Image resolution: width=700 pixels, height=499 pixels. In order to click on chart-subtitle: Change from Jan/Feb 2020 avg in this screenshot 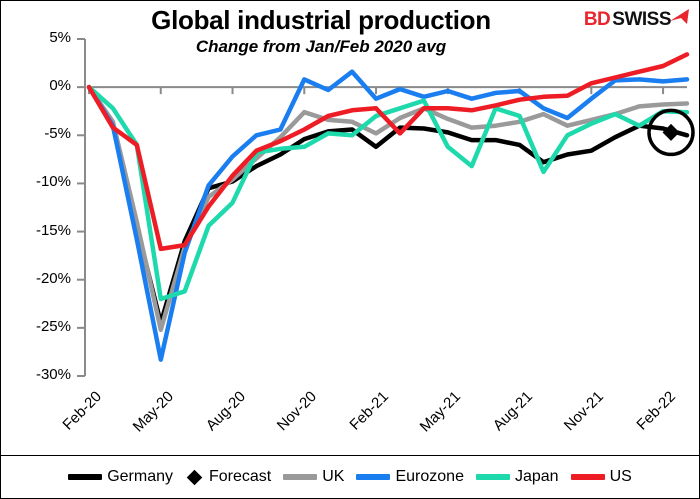, I will do `click(321, 46)`.